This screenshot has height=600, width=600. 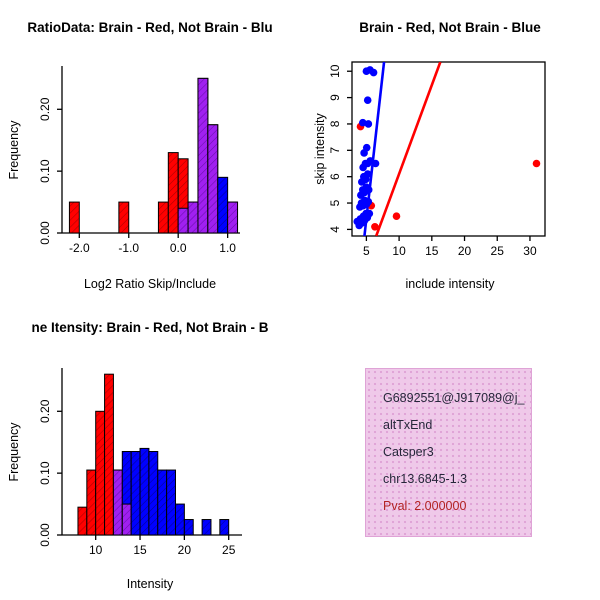 I want to click on svg-text: 4, so click(x=335, y=229).